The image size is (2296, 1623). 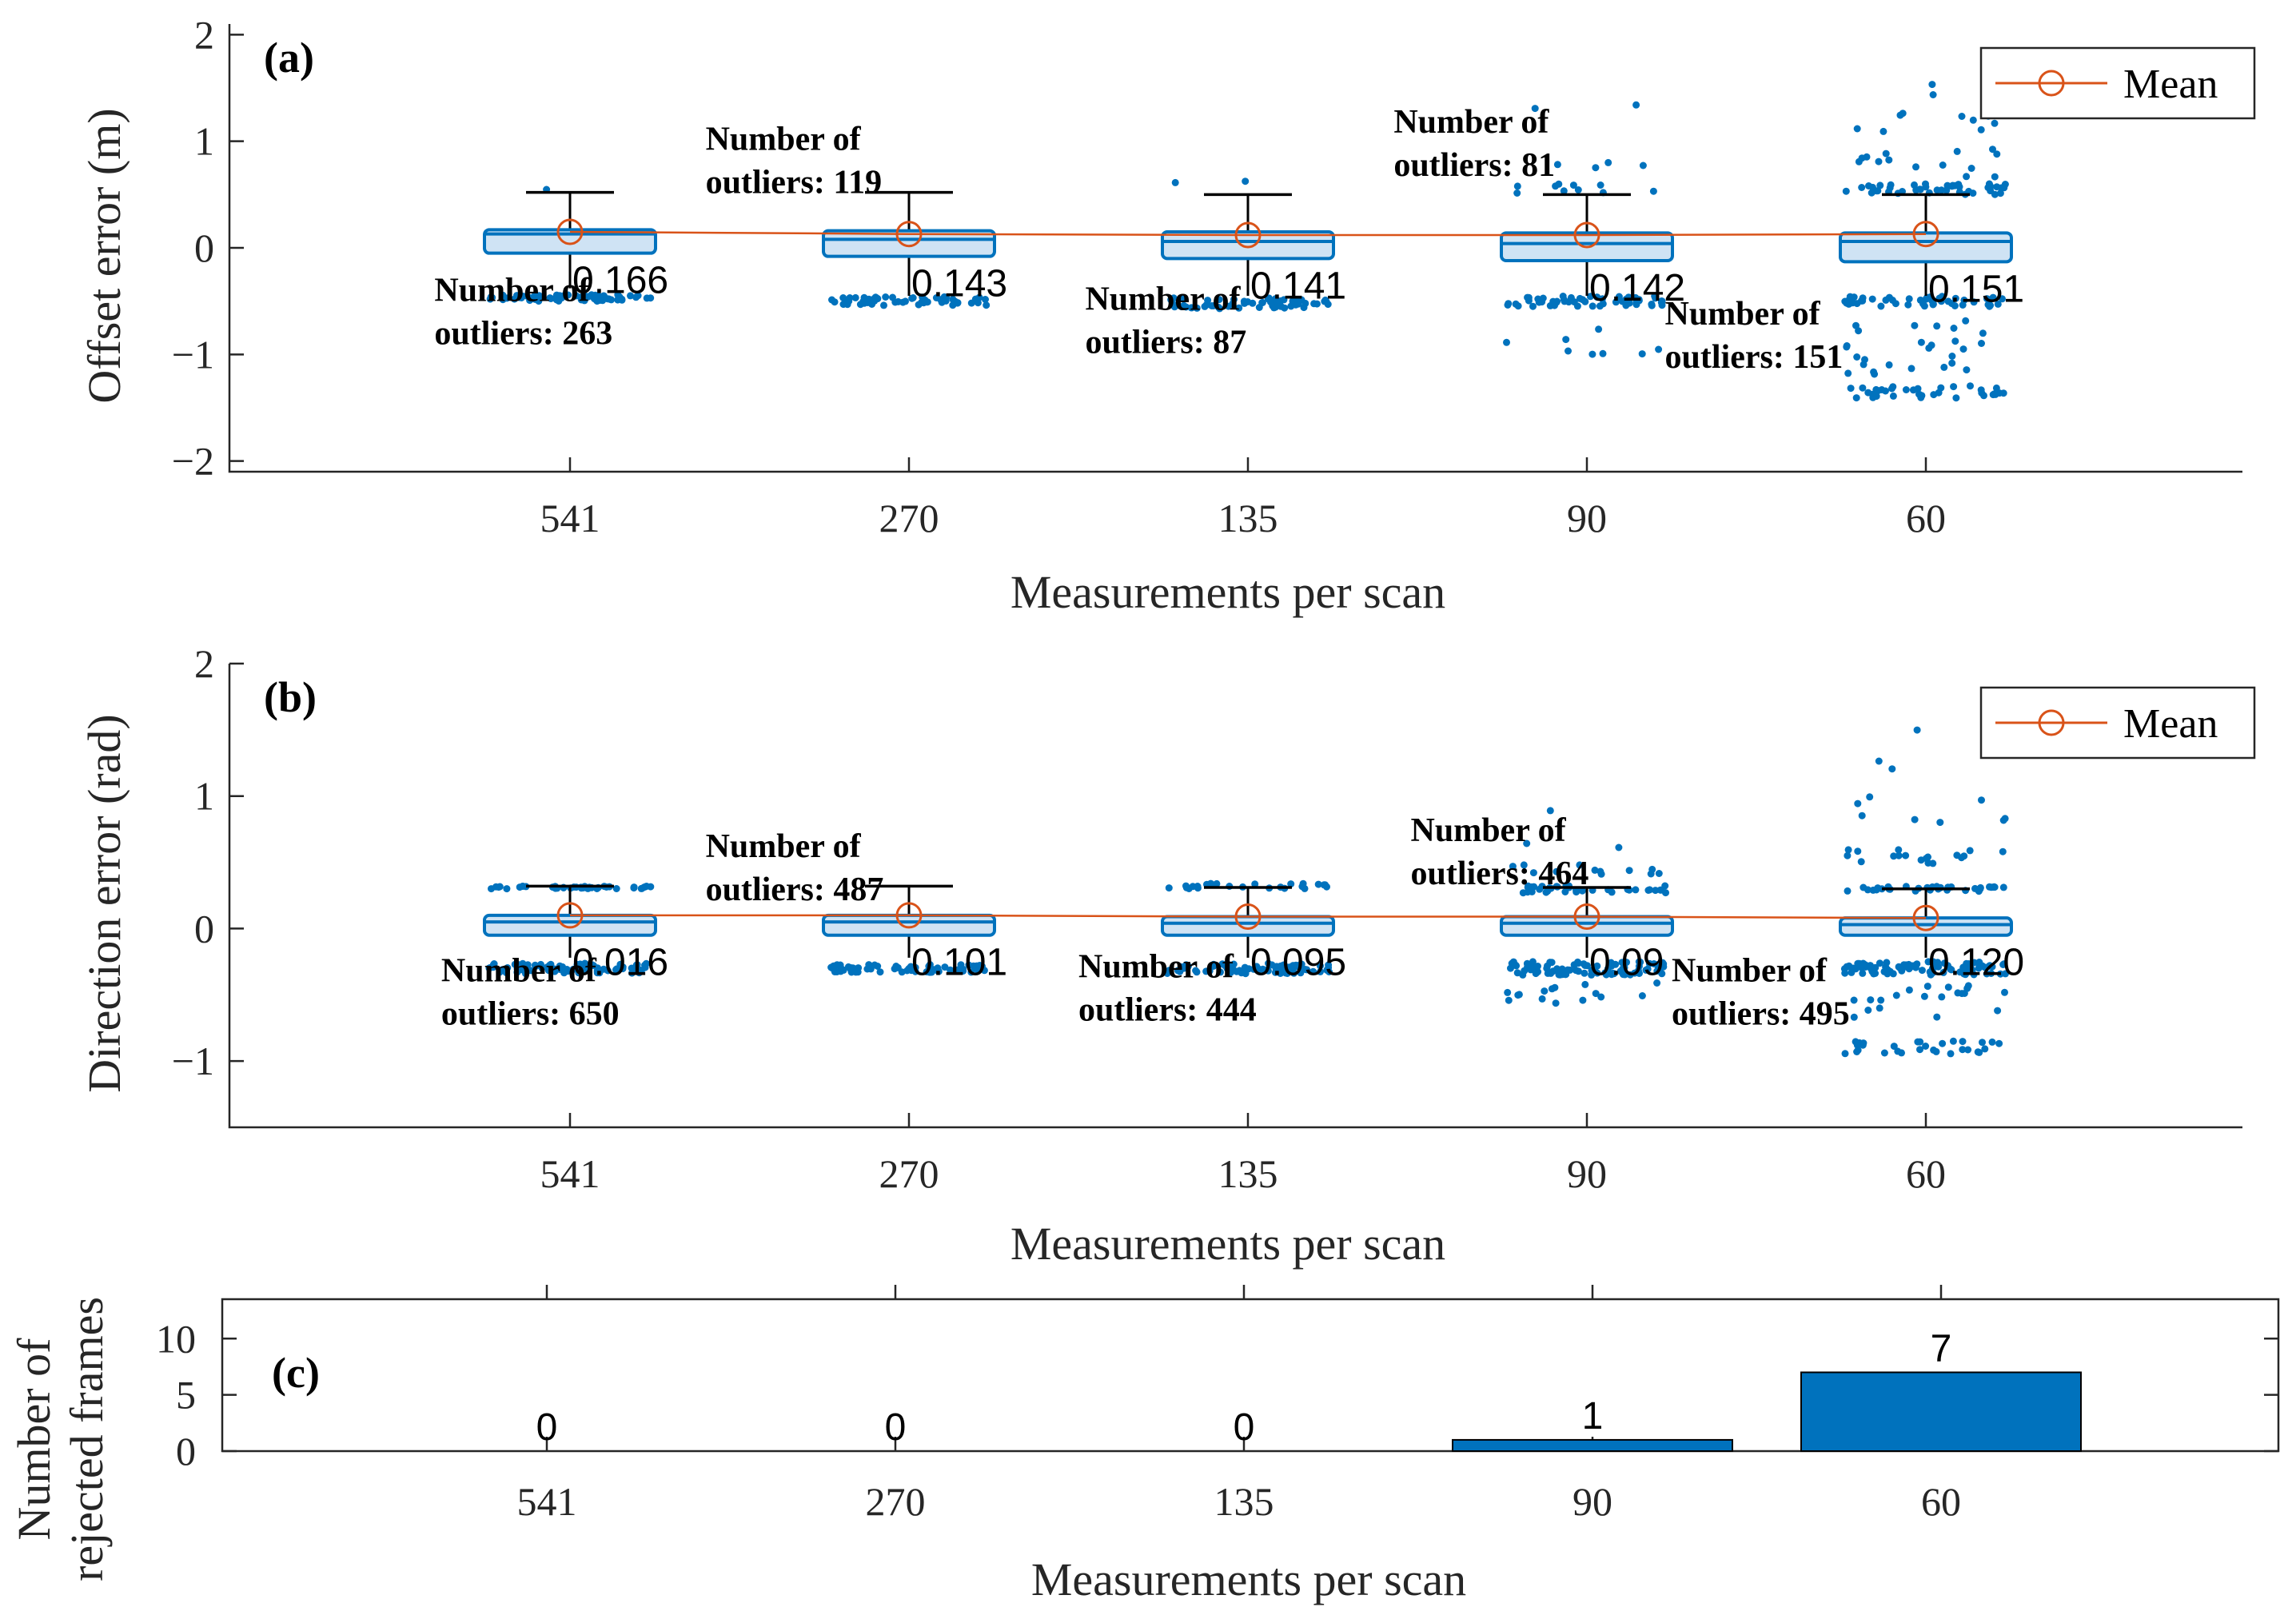 I want to click on x-axis-label: Measurements per scan, so click(x=1227, y=1244).